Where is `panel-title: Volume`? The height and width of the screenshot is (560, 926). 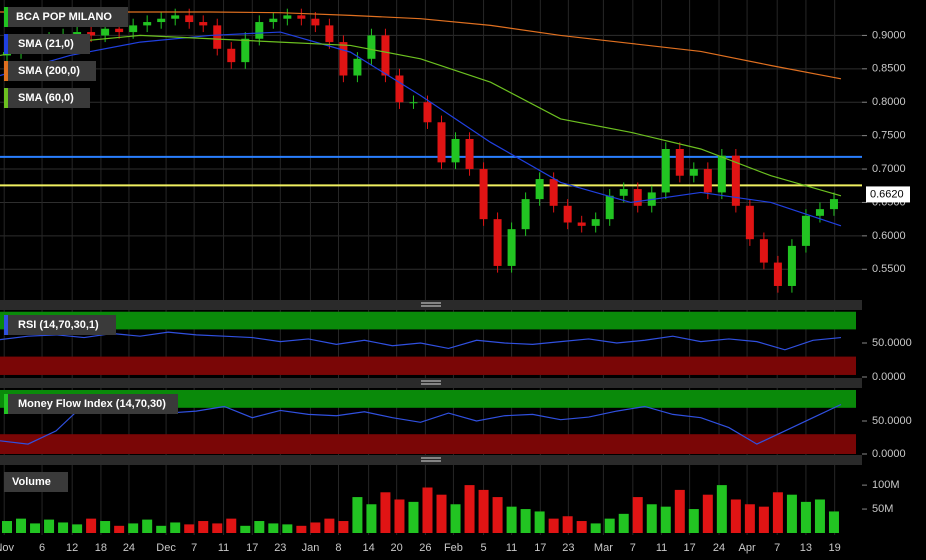 panel-title: Volume is located at coordinates (31, 482).